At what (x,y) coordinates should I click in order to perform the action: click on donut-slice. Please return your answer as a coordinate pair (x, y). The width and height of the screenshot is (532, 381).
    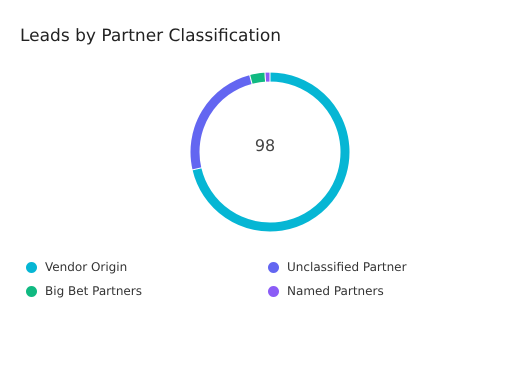
    Looking at the image, I should click on (271, 152).